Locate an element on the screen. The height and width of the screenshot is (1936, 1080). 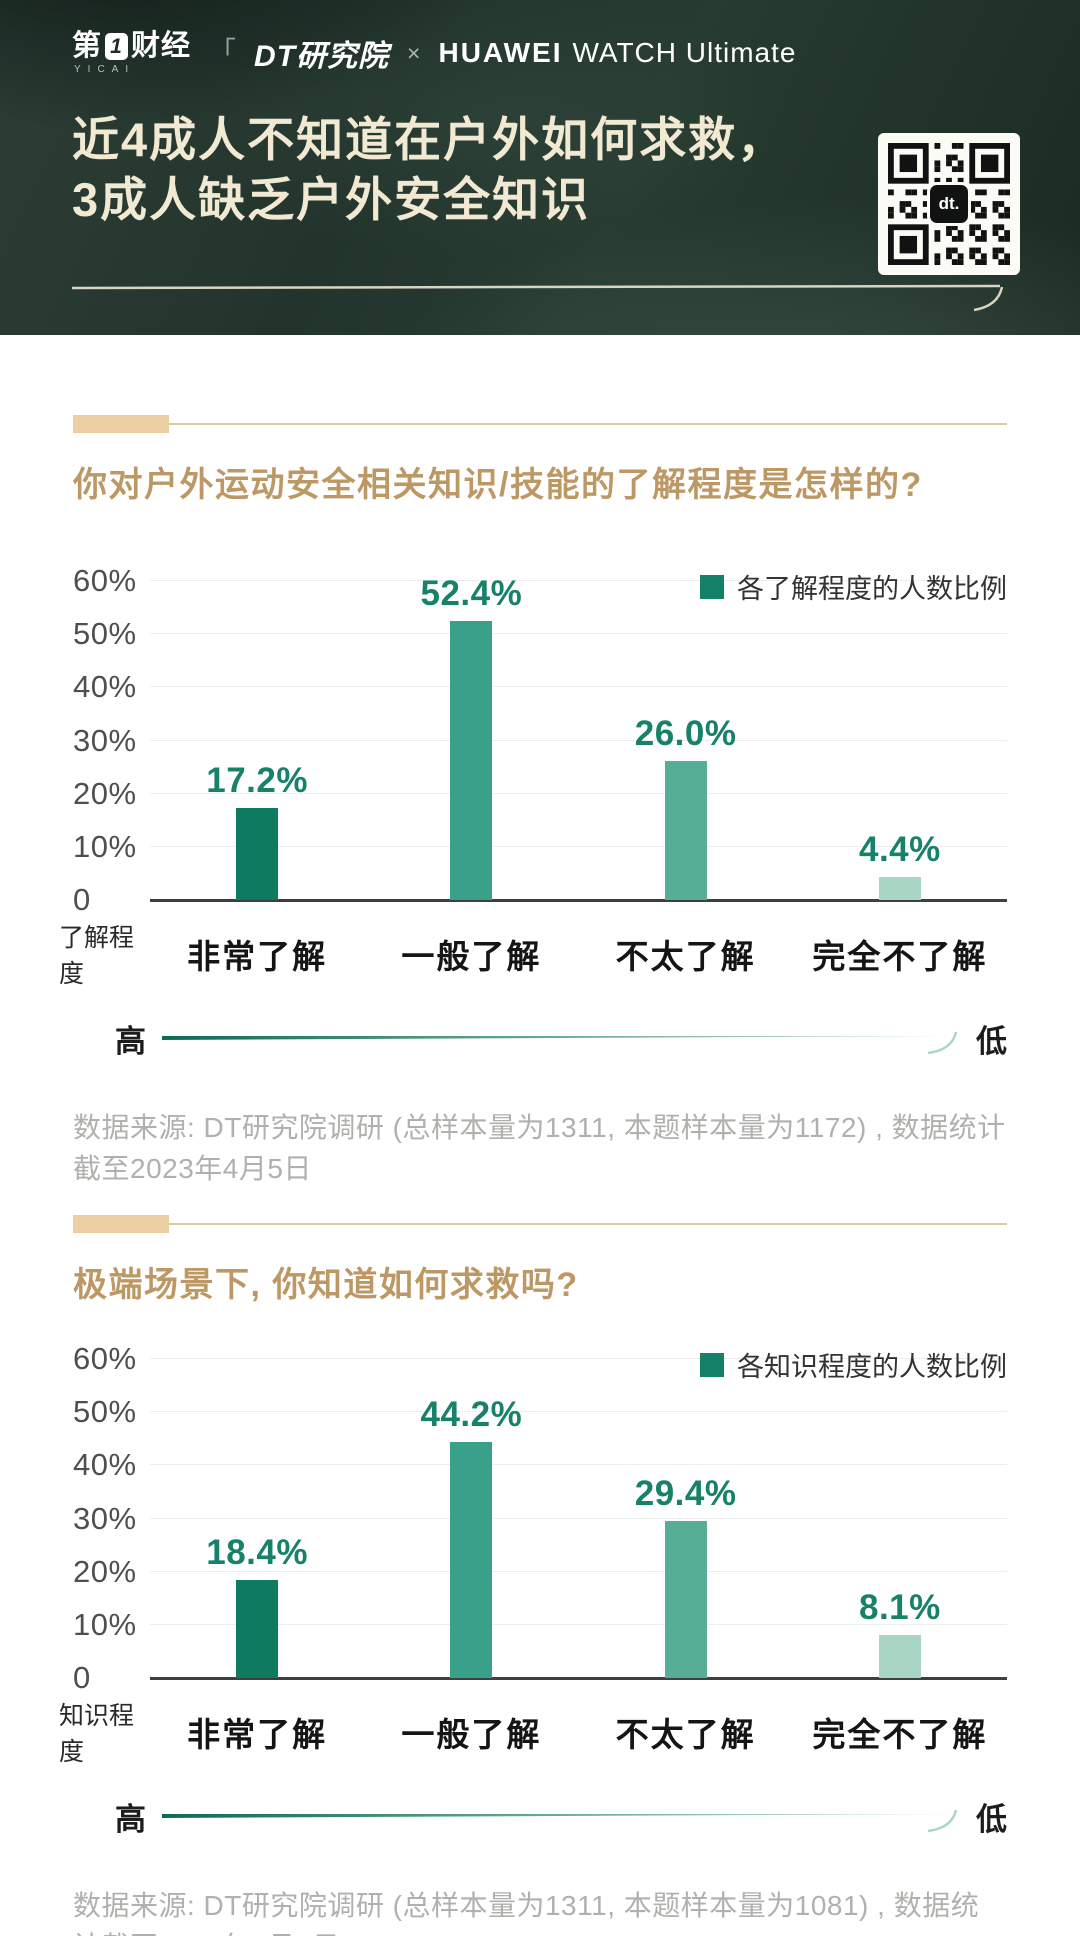
legend-label: 各知识程度的人数比例 is located at coordinates (872, 1367).